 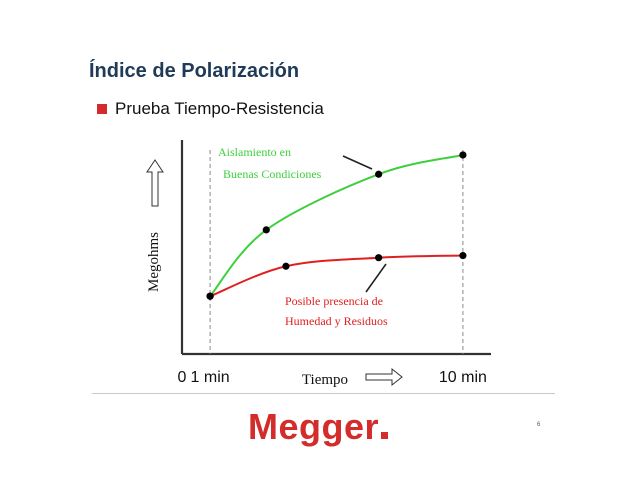 I want to click on x-tick-label: 1 min, so click(x=210, y=377).